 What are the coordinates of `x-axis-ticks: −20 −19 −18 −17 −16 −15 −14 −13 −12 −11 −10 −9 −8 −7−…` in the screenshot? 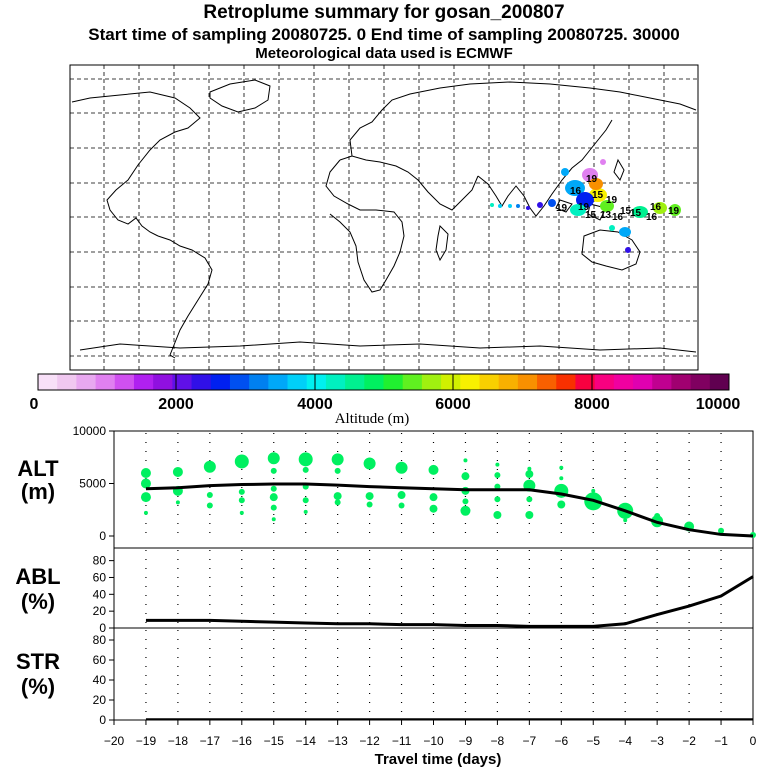 It's located at (430, 734).